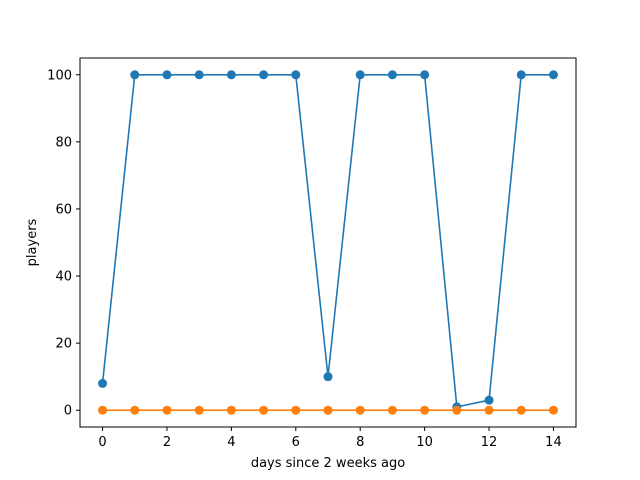 This screenshot has width=640, height=480. Describe the element at coordinates (424, 442) in the screenshot. I see `x-tick-label: 10` at that location.